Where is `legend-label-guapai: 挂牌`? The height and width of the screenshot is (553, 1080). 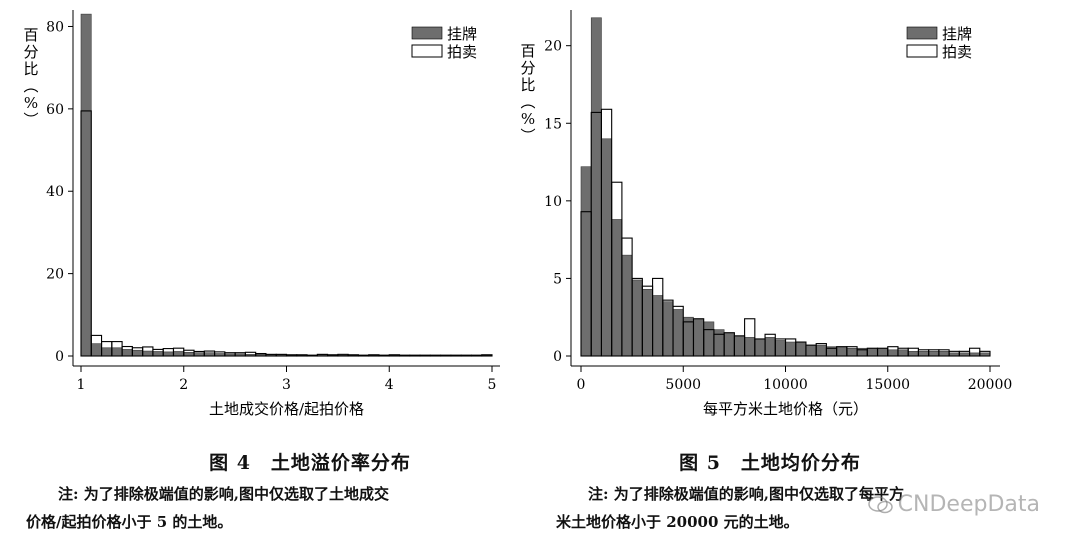 legend-label-guapai: 挂牌 is located at coordinates (462, 34).